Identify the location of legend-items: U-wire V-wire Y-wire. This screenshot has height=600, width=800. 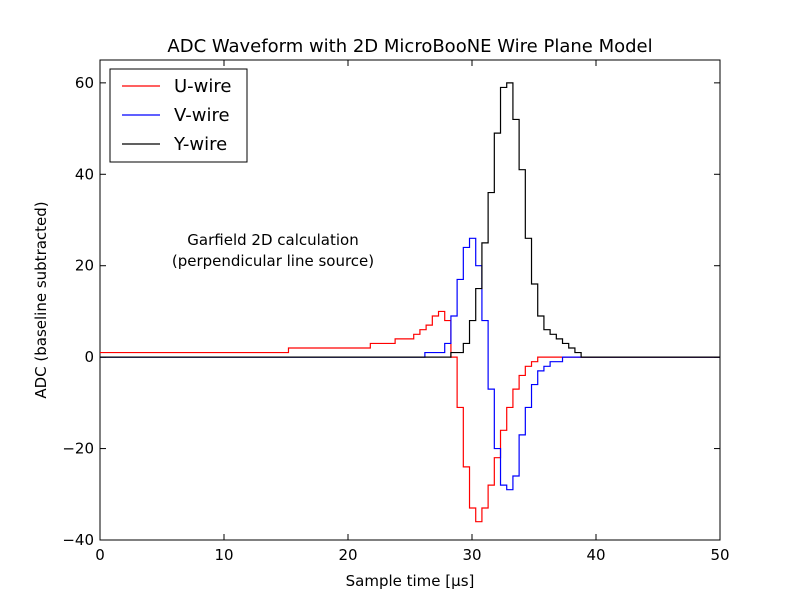
(176, 115).